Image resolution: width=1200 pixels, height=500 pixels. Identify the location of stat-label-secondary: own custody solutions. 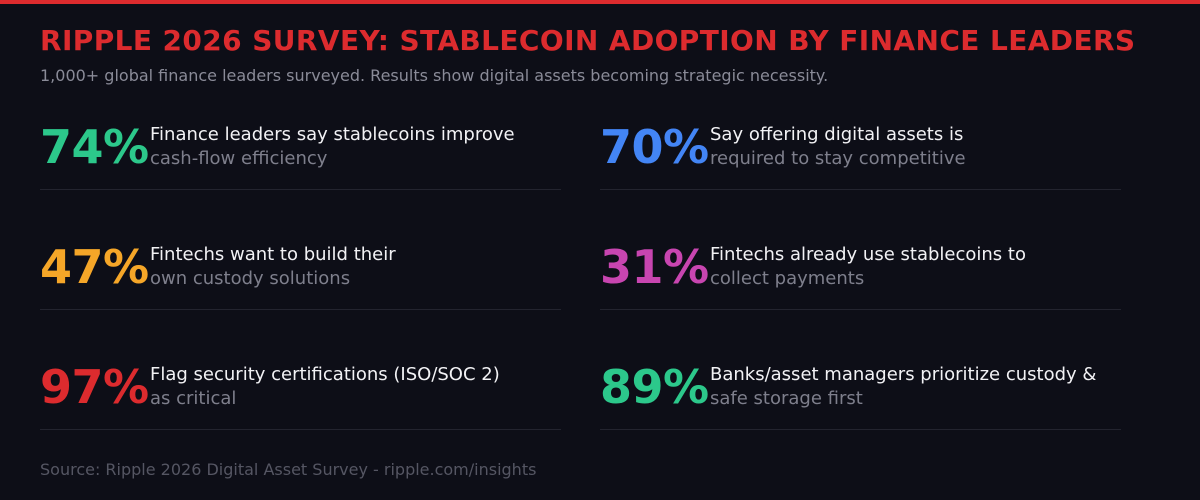
(250, 278).